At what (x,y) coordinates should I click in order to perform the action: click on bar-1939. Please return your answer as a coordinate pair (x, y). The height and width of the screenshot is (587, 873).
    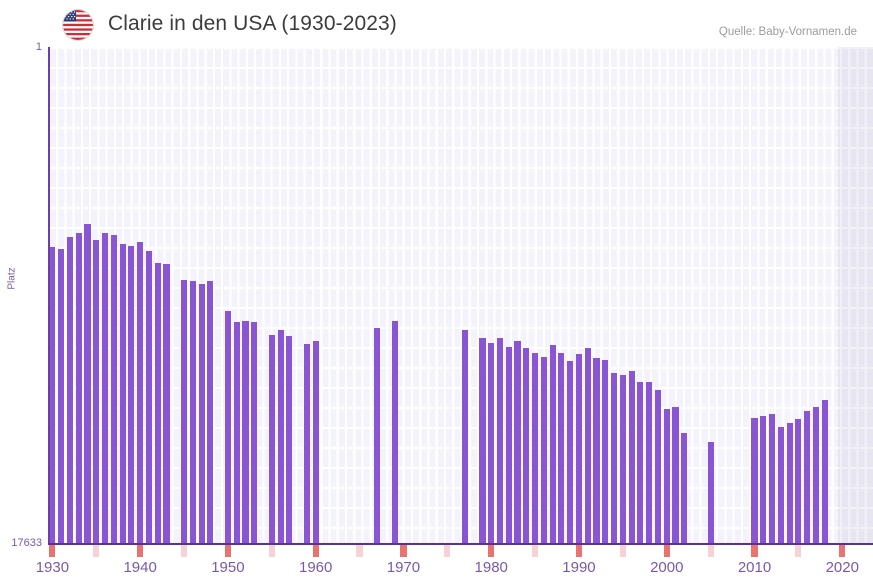
    Looking at the image, I should click on (131, 395).